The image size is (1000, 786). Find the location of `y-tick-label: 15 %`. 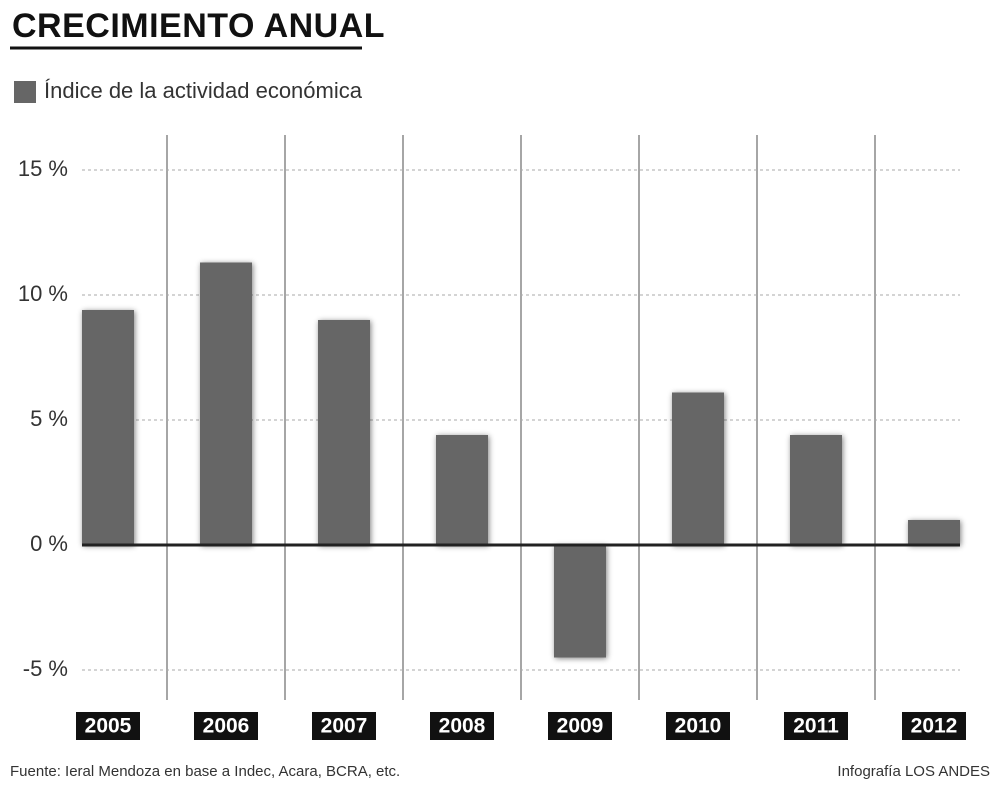

y-tick-label: 15 % is located at coordinates (43, 168).